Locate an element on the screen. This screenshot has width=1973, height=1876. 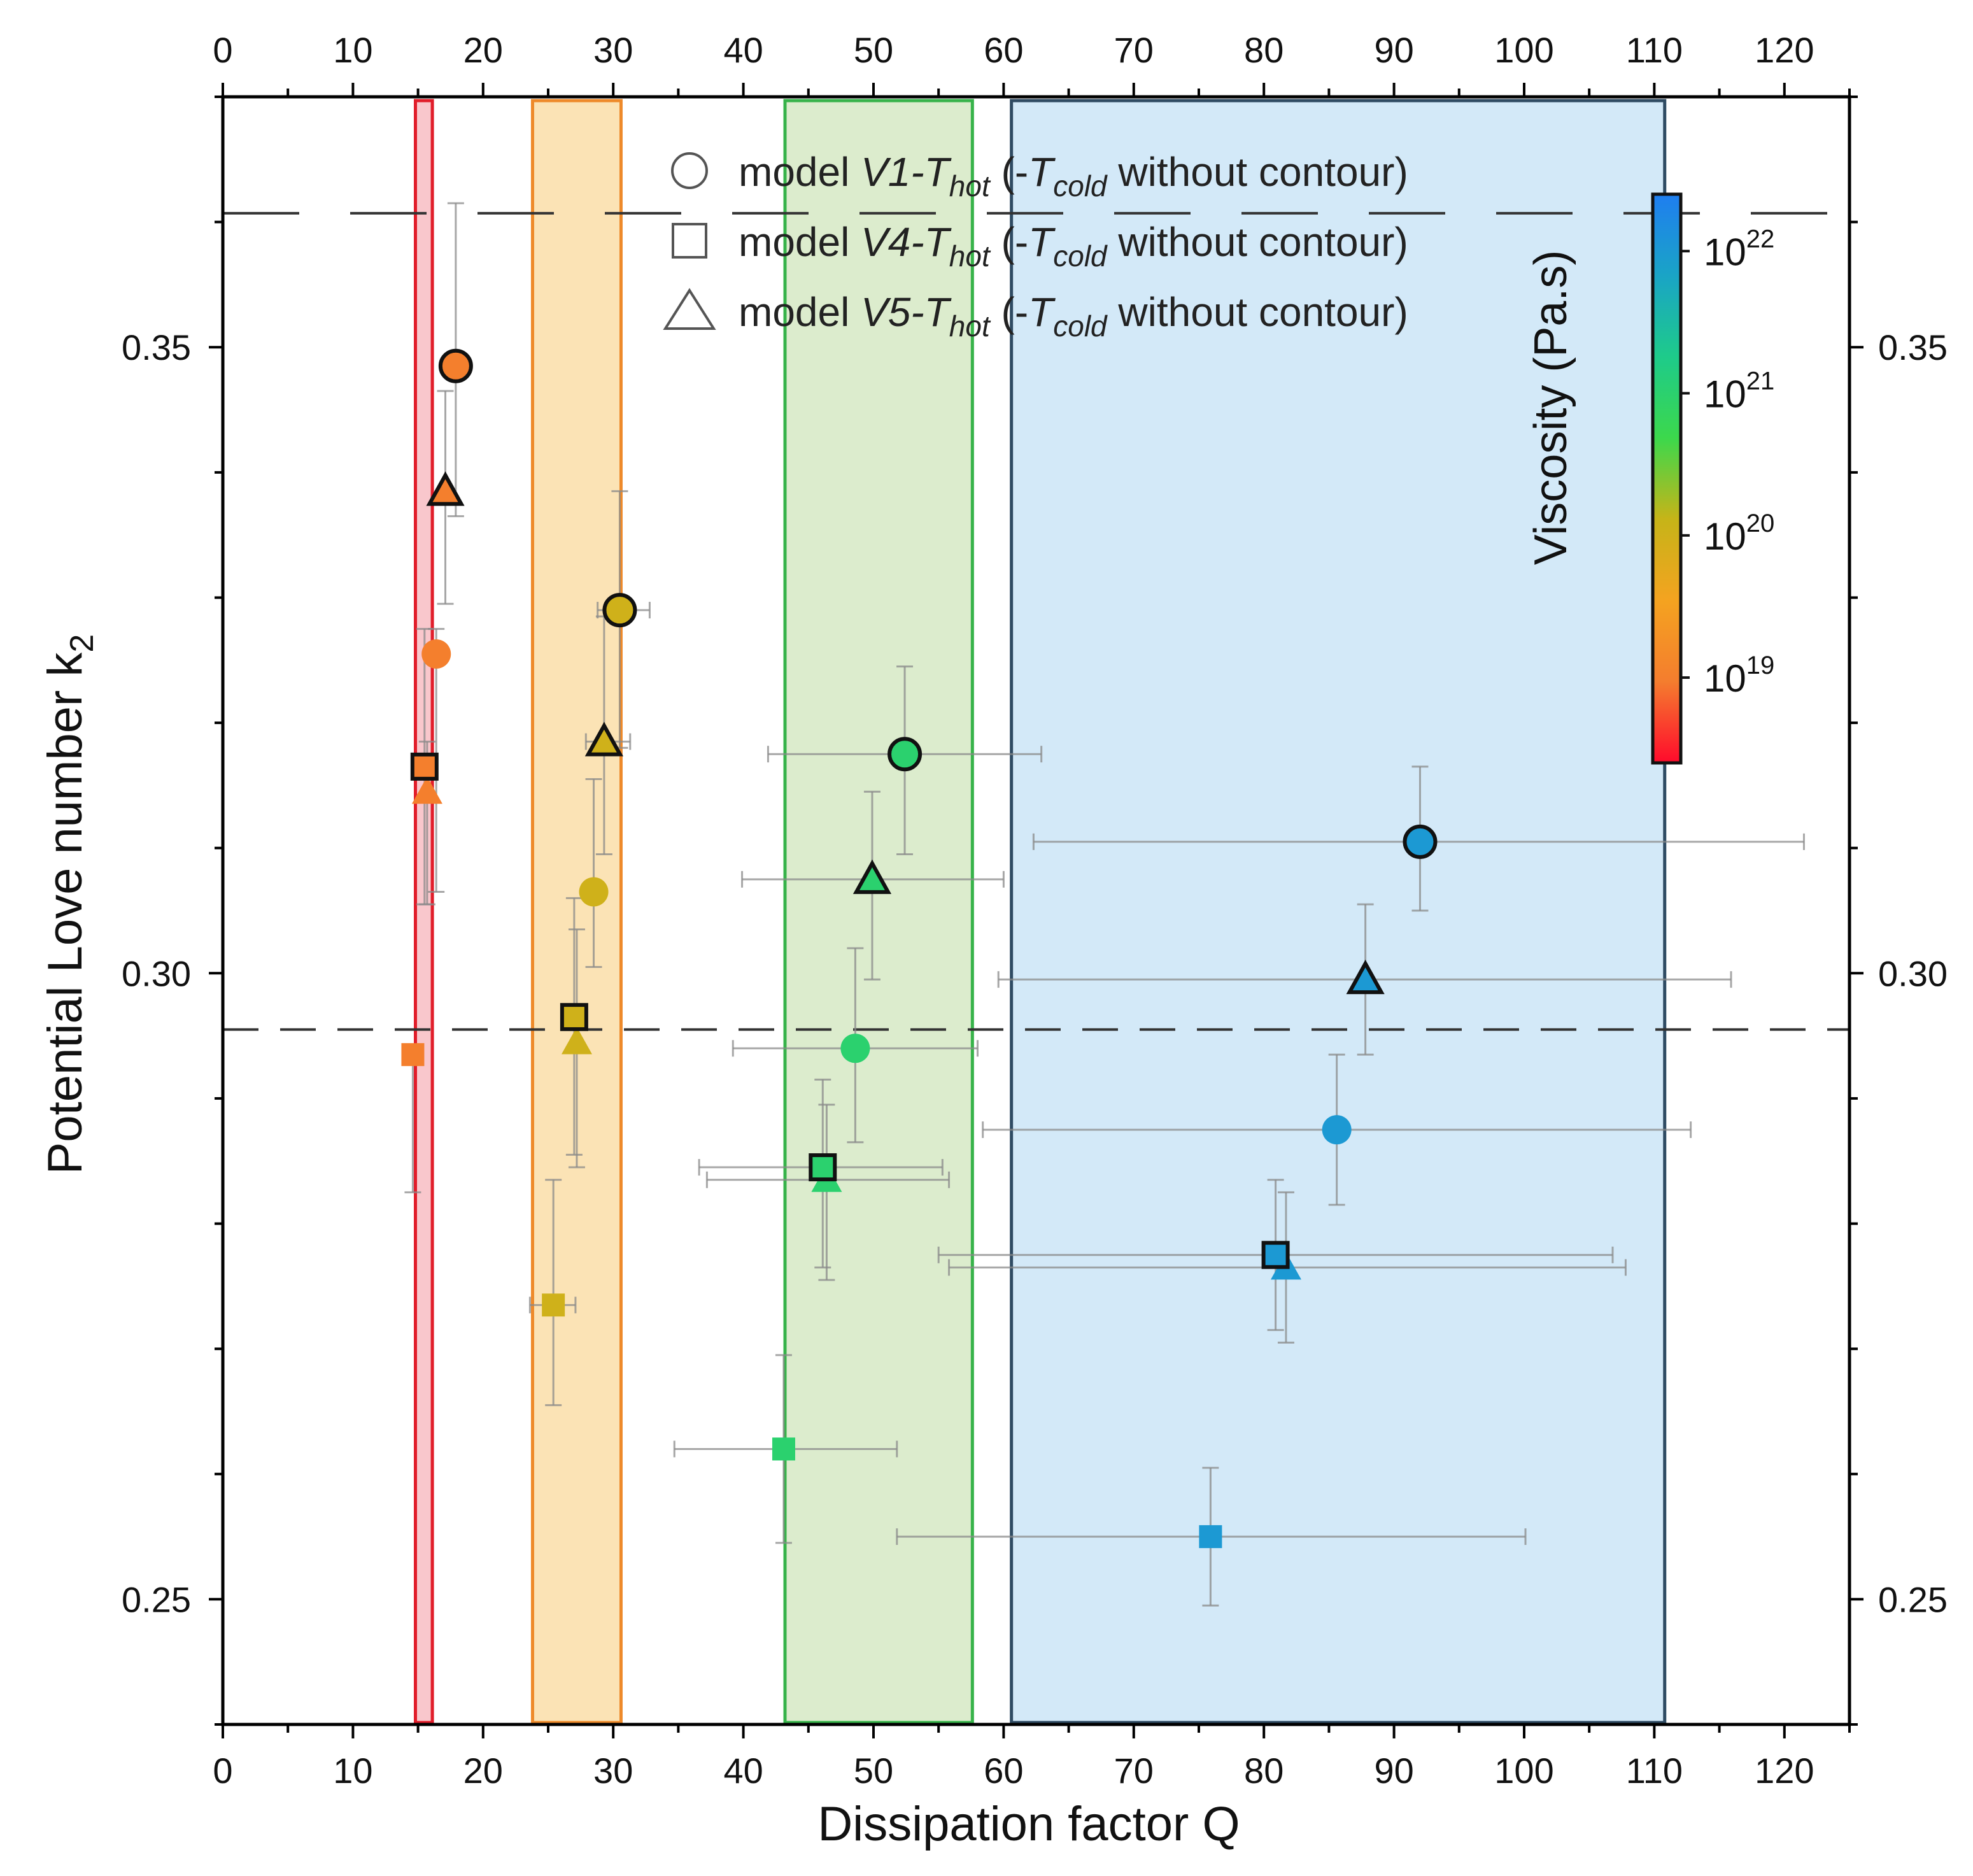
colorbar-label: 1021 is located at coordinates (1739, 391).